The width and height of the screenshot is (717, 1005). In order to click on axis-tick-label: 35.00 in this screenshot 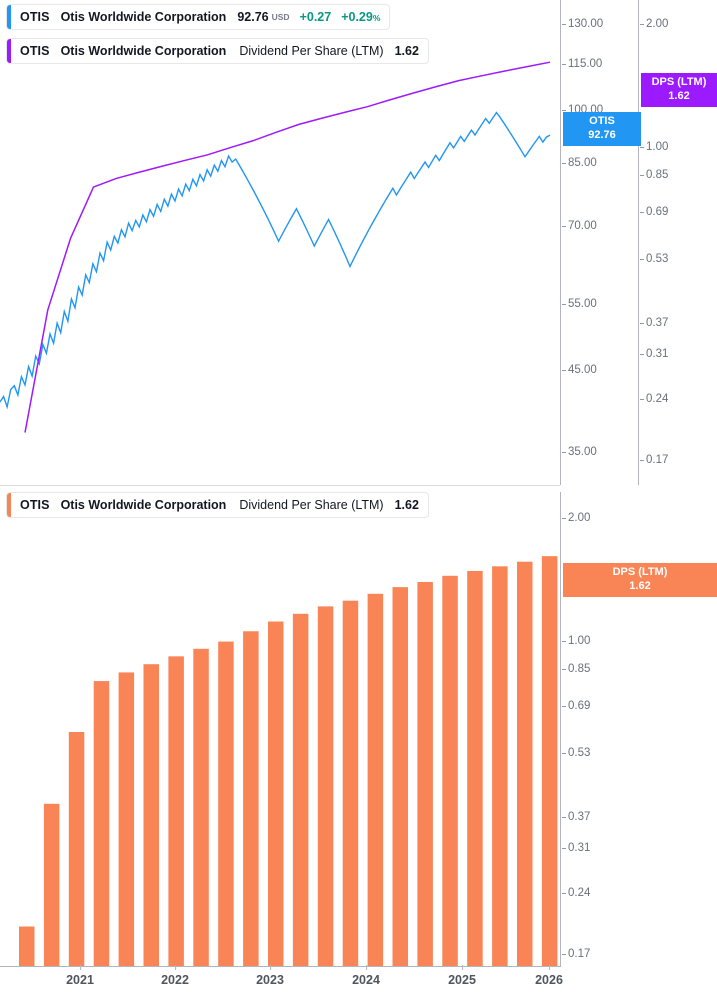, I will do `click(579, 451)`.